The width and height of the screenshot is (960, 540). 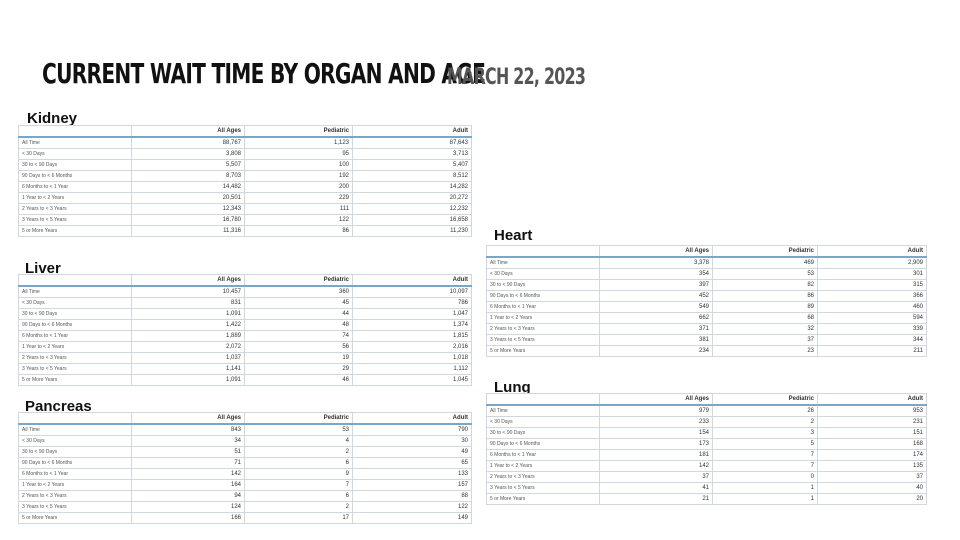 I want to click on cell-all-ages: 142, so click(x=188, y=474).